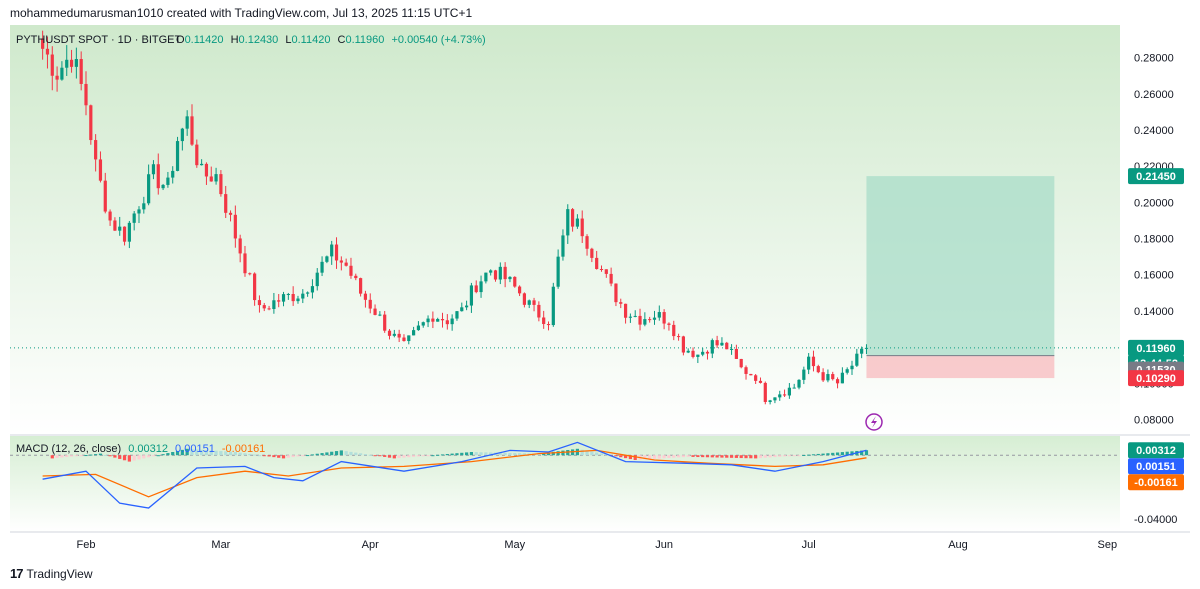 This screenshot has height=589, width=1200. Describe the element at coordinates (1156, 378) in the screenshot. I see `stop-price-label: 0.10290` at that location.